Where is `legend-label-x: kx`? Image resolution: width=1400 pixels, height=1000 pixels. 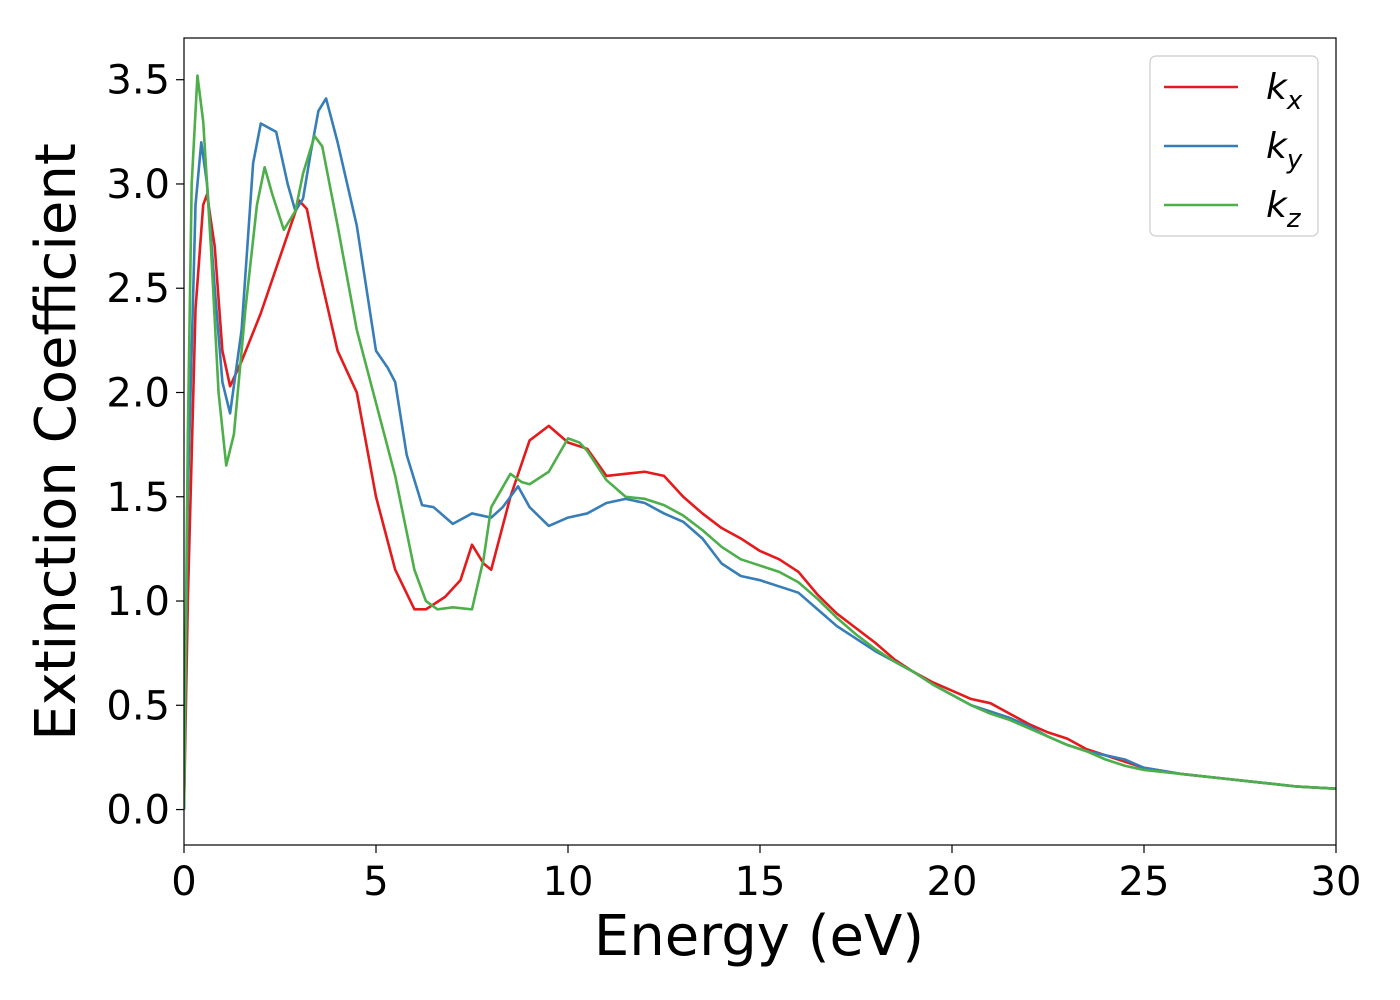
legend-label-x: kx is located at coordinates (1284, 91).